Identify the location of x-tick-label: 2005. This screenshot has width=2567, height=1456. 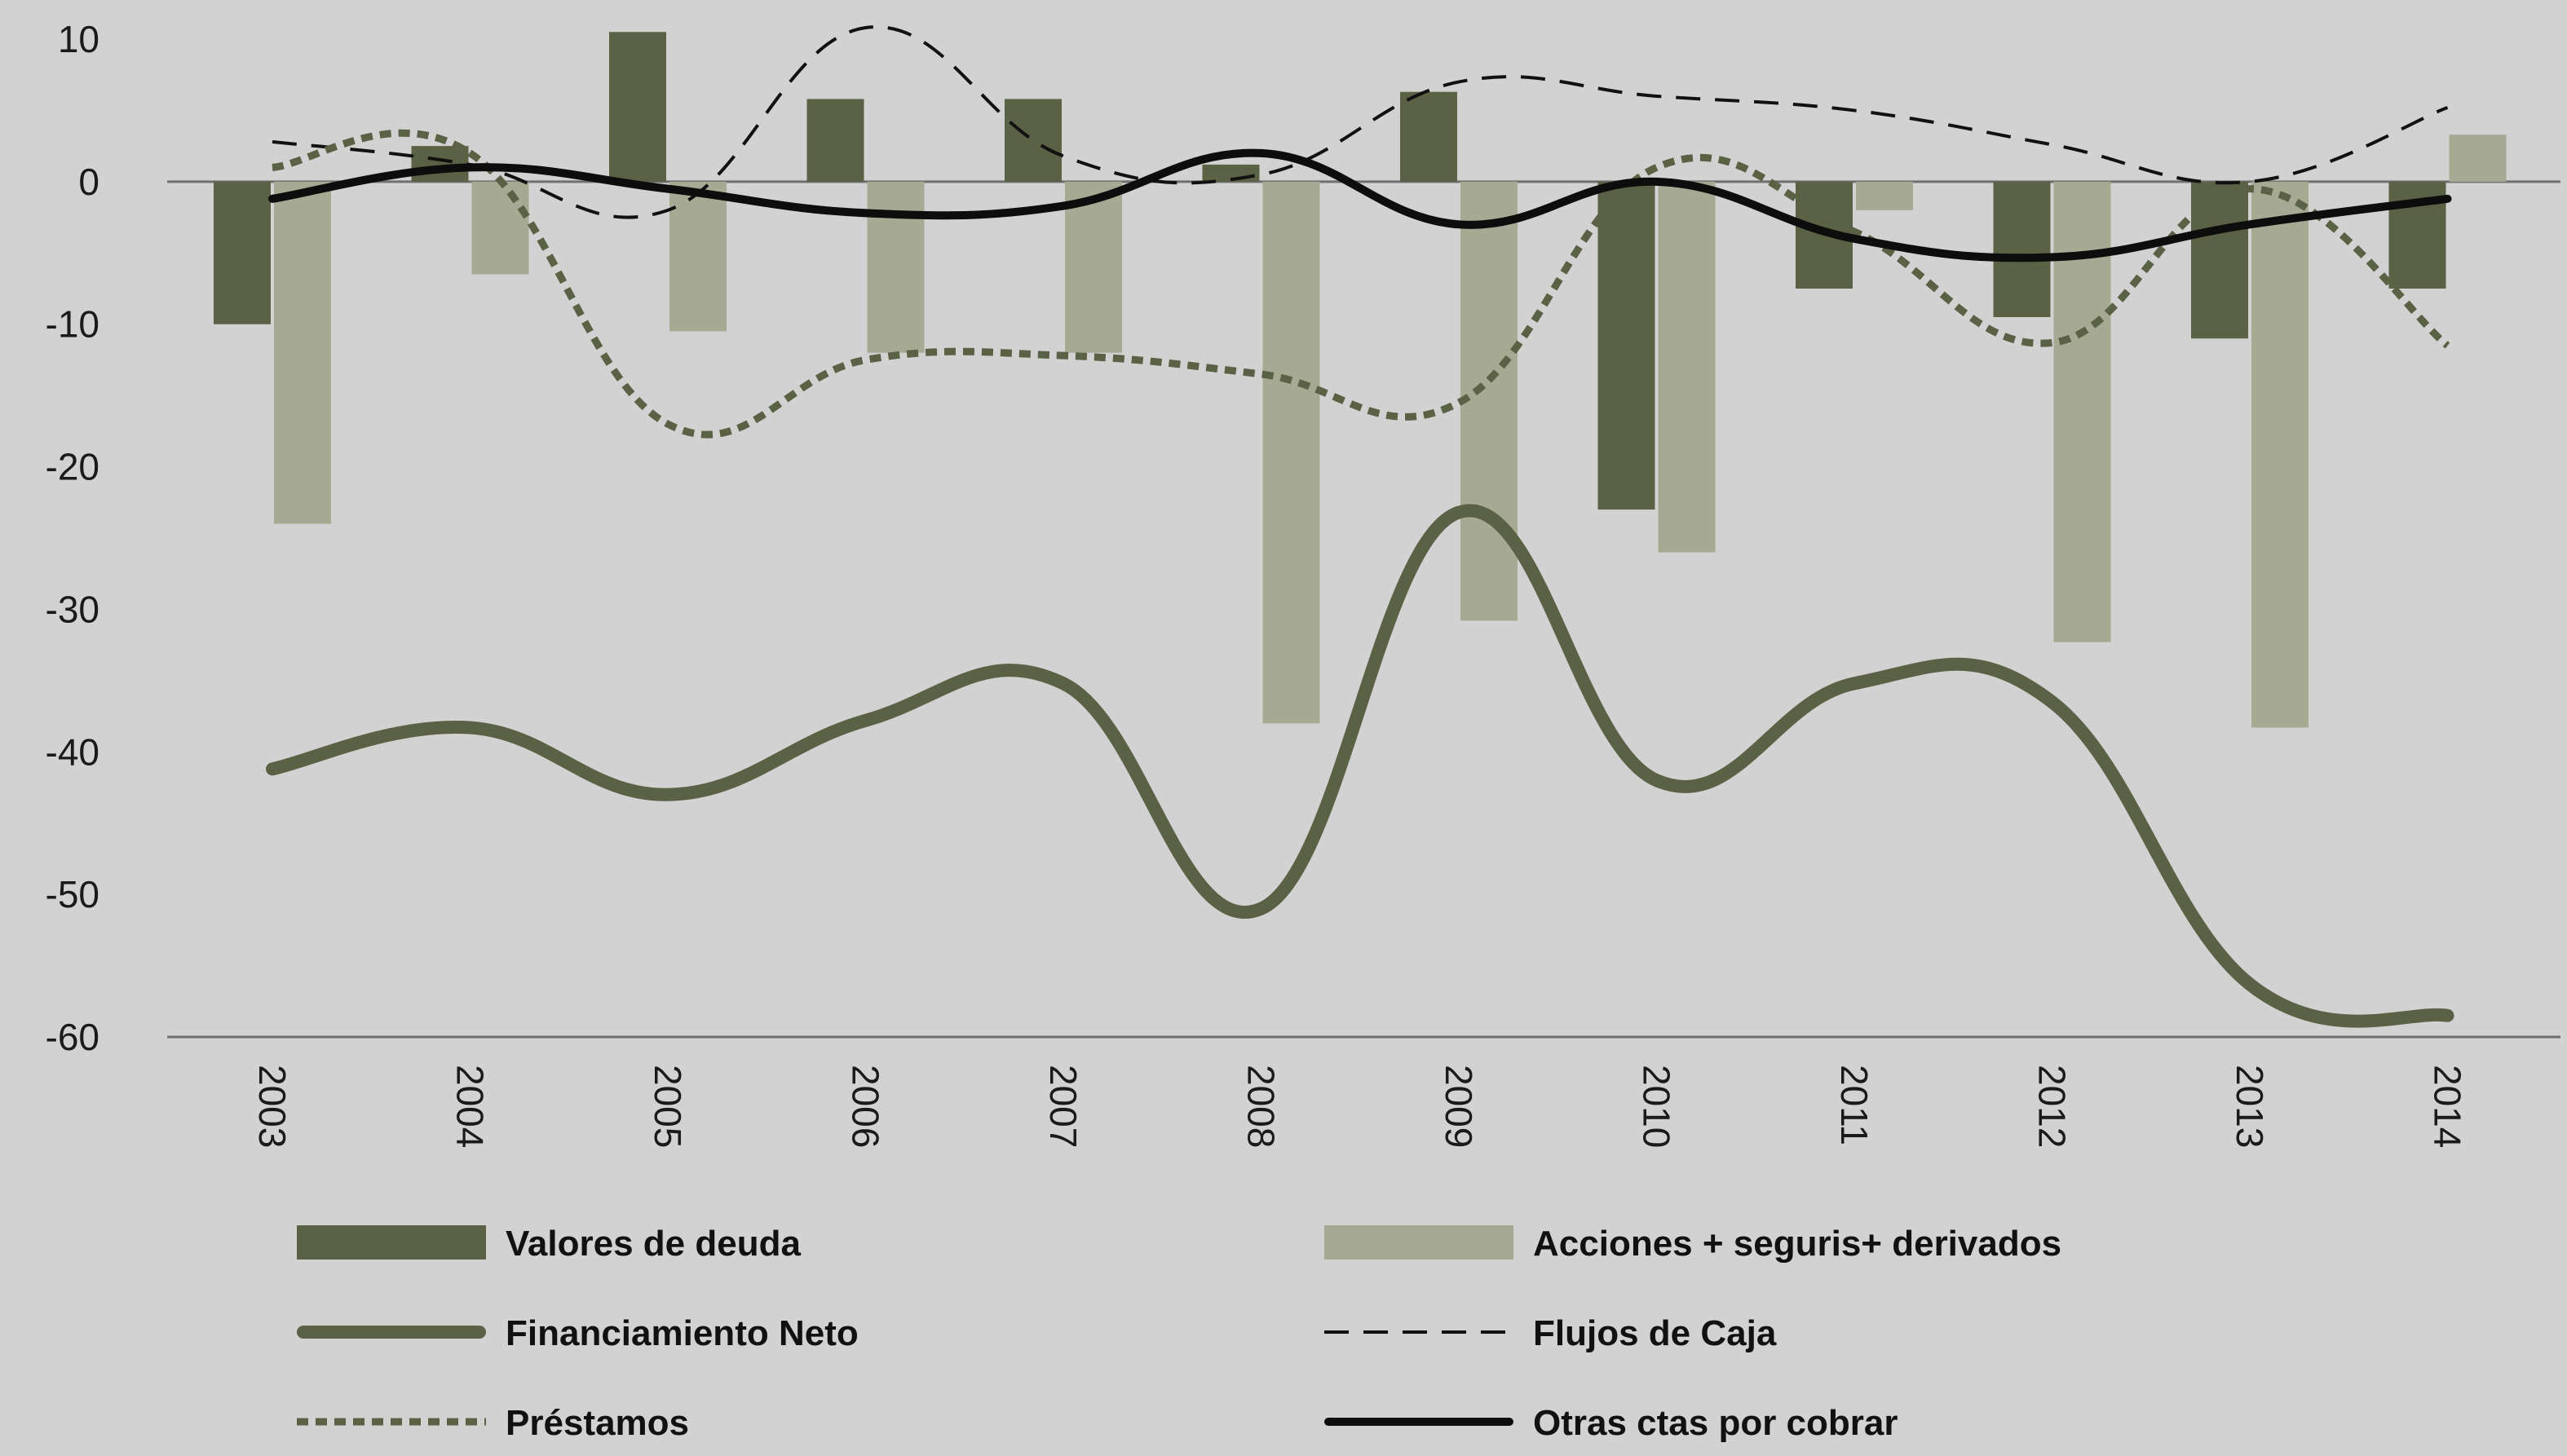
(668, 1107).